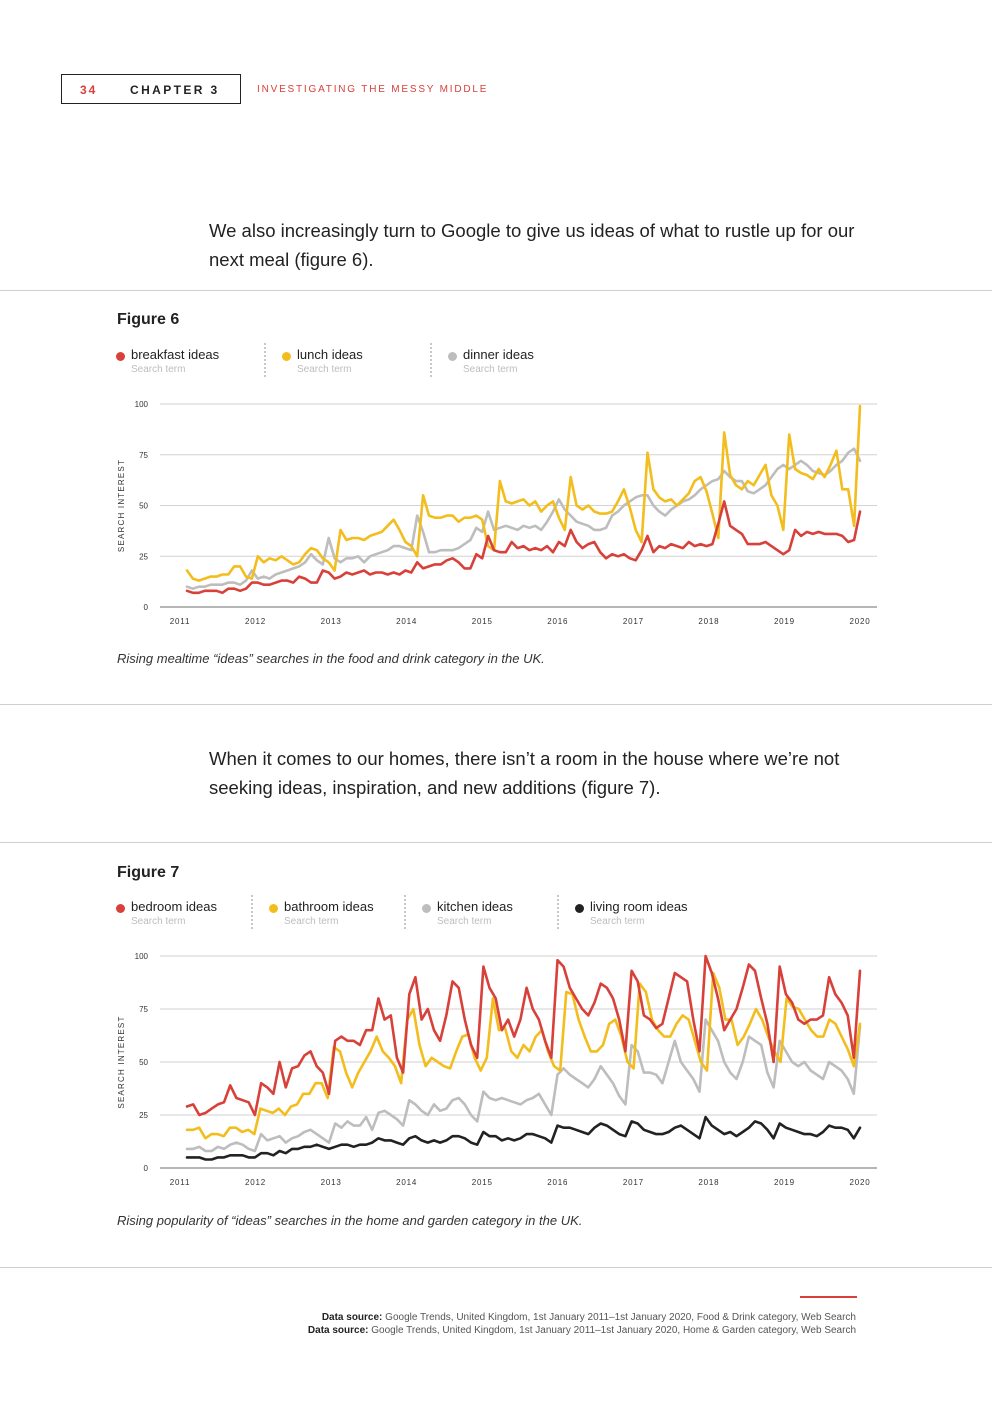 The height and width of the screenshot is (1403, 992). What do you see at coordinates (148, 319) in the screenshot?
I see `figure-6-title: Figure 6` at bounding box center [148, 319].